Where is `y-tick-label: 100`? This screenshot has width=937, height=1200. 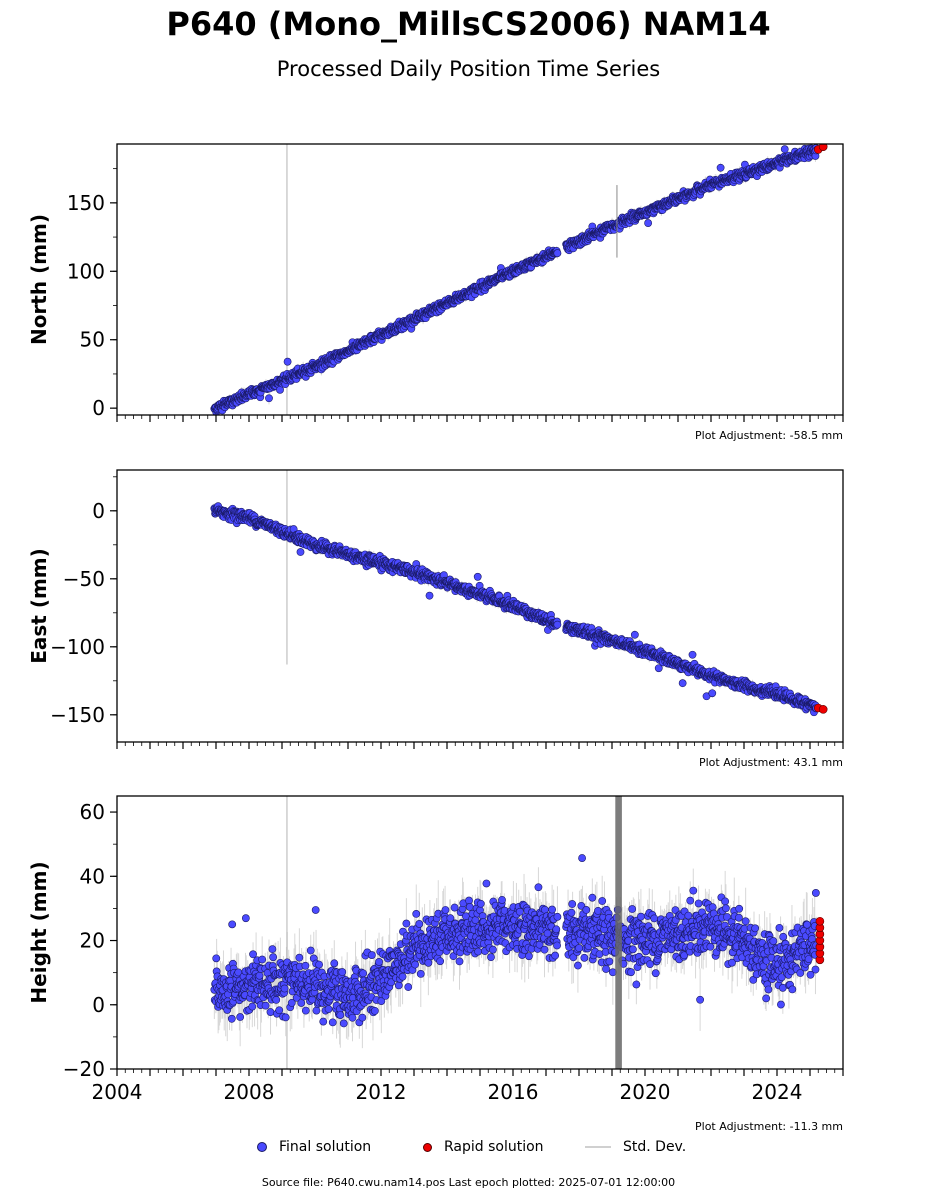 y-tick-label: 100 is located at coordinates (86, 271).